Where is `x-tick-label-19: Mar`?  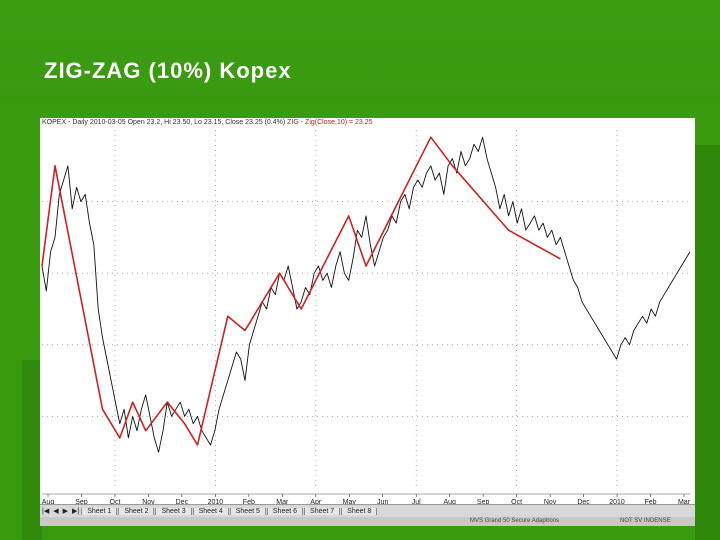 x-tick-label-19: Mar is located at coordinates (684, 501).